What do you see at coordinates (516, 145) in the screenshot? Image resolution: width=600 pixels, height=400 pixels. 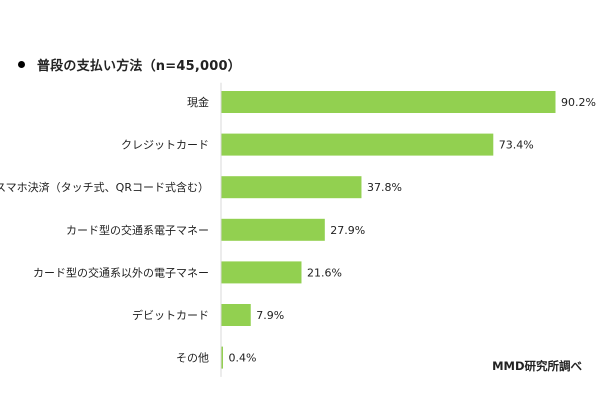 I see `data-label: 73.4%` at bounding box center [516, 145].